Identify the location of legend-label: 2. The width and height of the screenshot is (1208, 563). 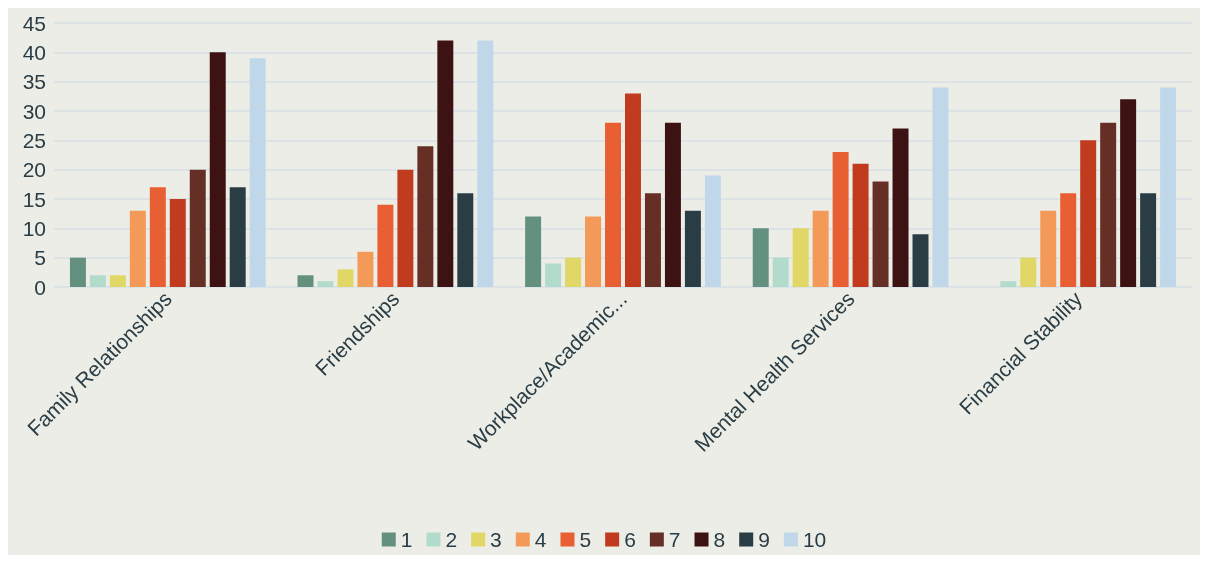
(451, 539).